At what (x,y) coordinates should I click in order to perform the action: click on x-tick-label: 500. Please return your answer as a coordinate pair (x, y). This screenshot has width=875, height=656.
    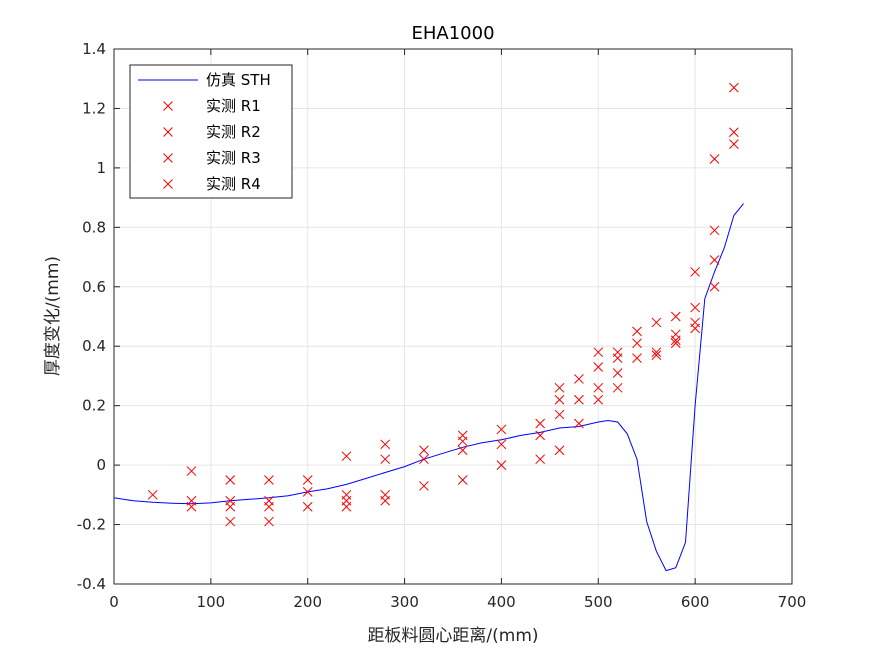
    Looking at the image, I should click on (598, 602).